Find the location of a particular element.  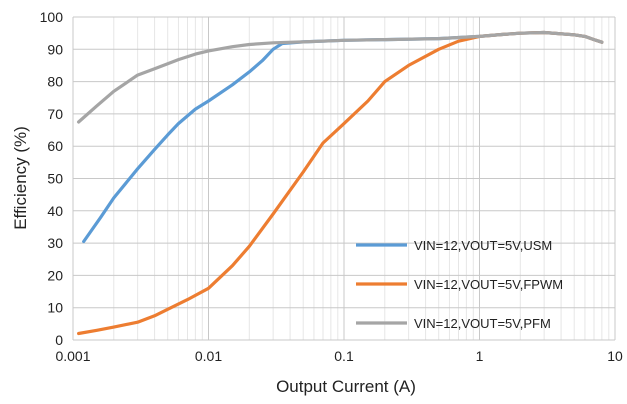

legend-label: VIN=12,VOUT=5V,FPWM is located at coordinates (488, 284).